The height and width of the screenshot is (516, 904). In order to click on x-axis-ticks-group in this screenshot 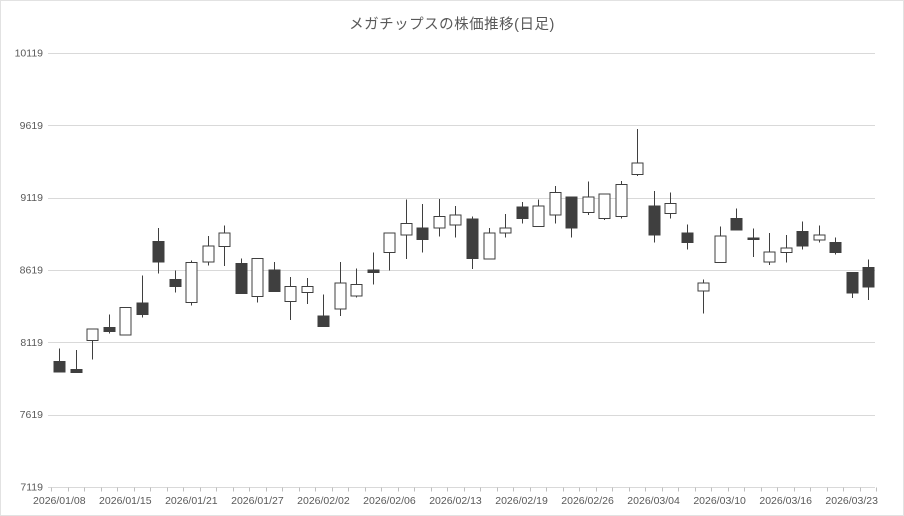, I will do `click(464, 489)`.